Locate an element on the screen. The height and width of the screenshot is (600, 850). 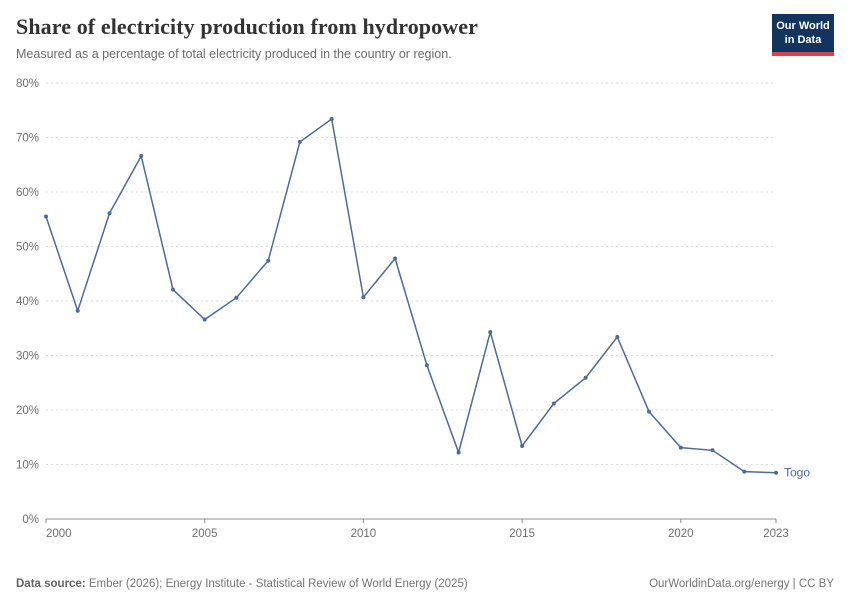
owid-logo-line1: Our World is located at coordinates (803, 26).